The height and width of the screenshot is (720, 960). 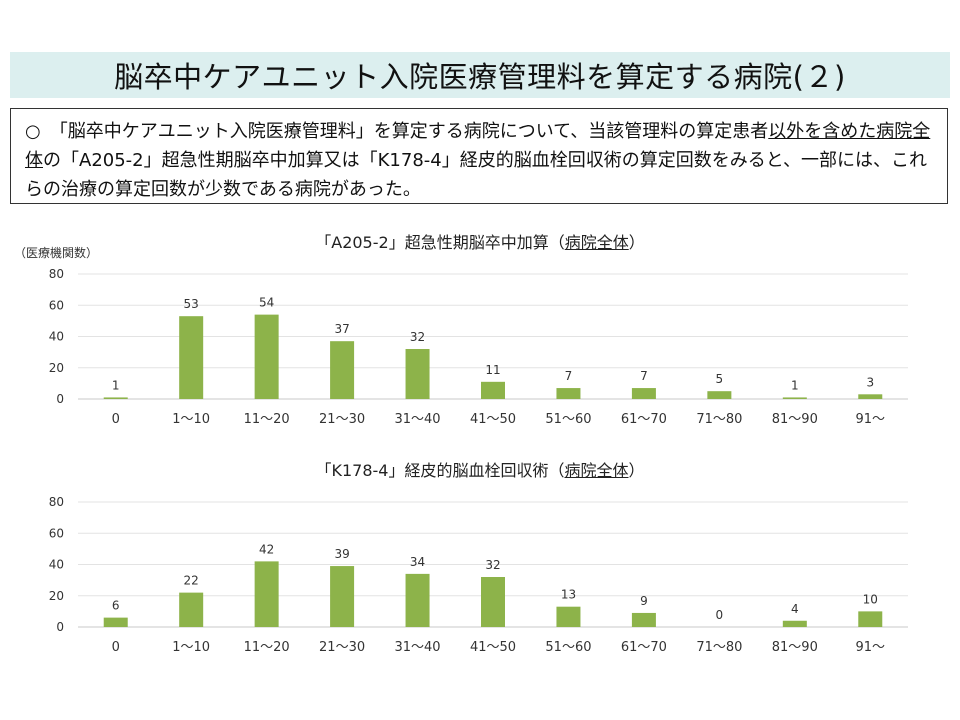 I want to click on chart1-x-tick-label: 31～40, so click(x=417, y=419).